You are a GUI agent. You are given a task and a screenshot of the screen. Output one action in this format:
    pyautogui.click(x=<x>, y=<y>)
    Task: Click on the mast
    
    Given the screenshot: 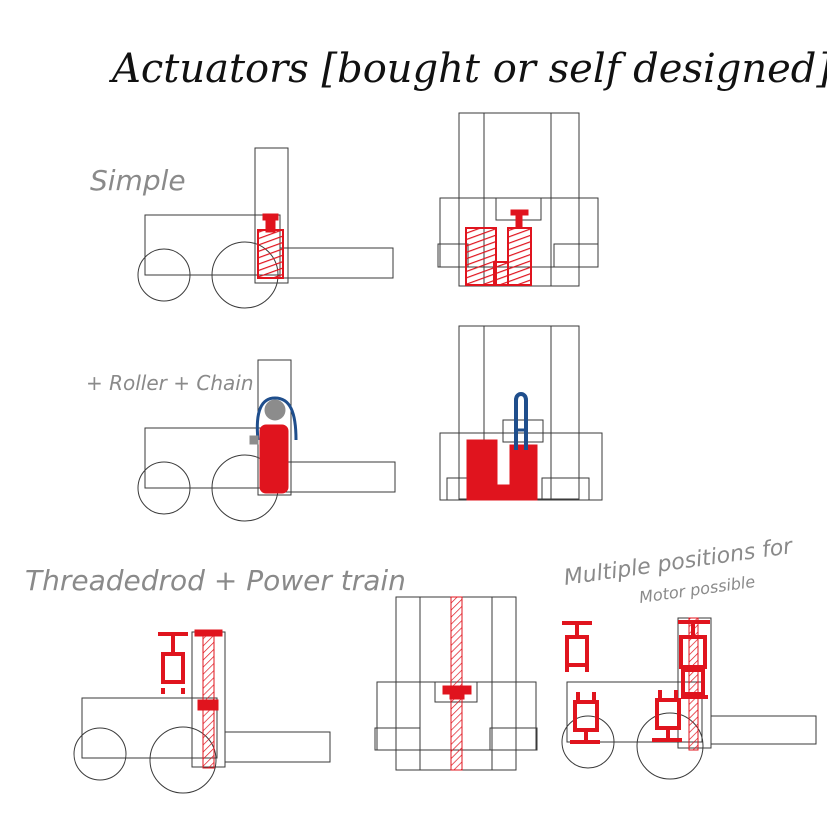 What is the action you would take?
    pyautogui.click(x=271, y=215)
    